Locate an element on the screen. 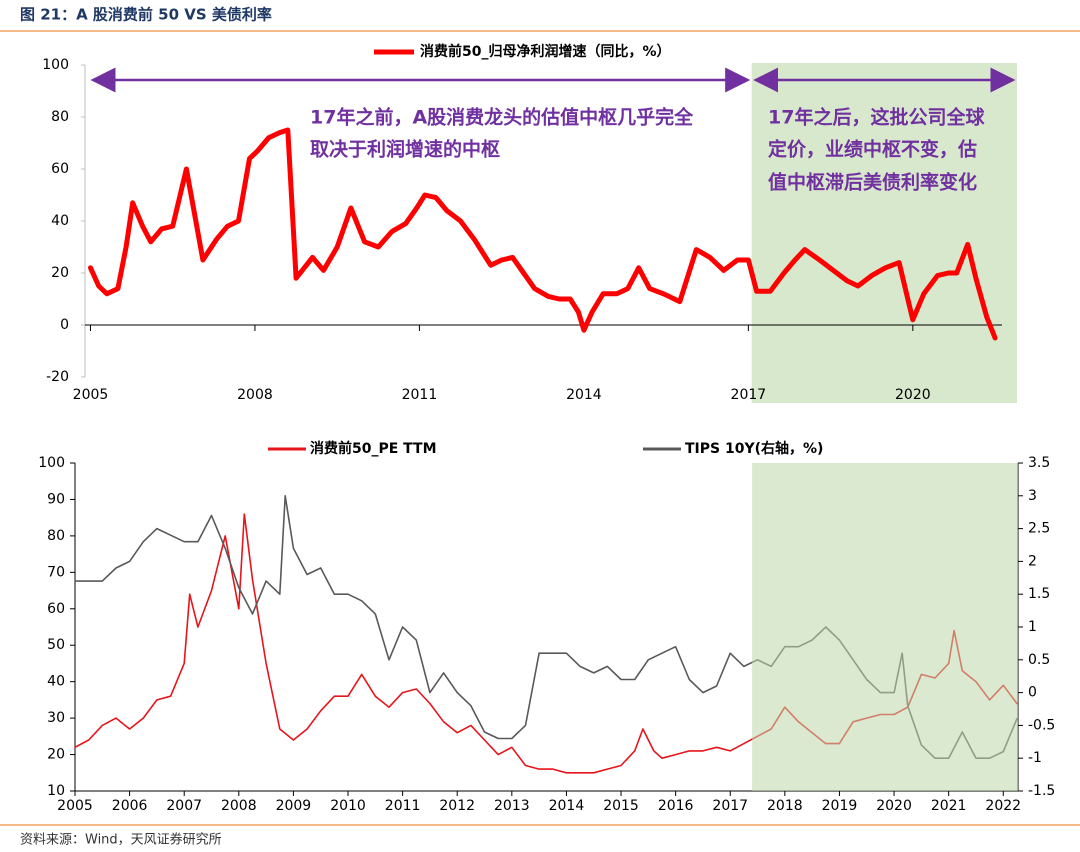 The width and height of the screenshot is (1080, 852). y2-tick-label: 0.5 is located at coordinates (1039, 660).